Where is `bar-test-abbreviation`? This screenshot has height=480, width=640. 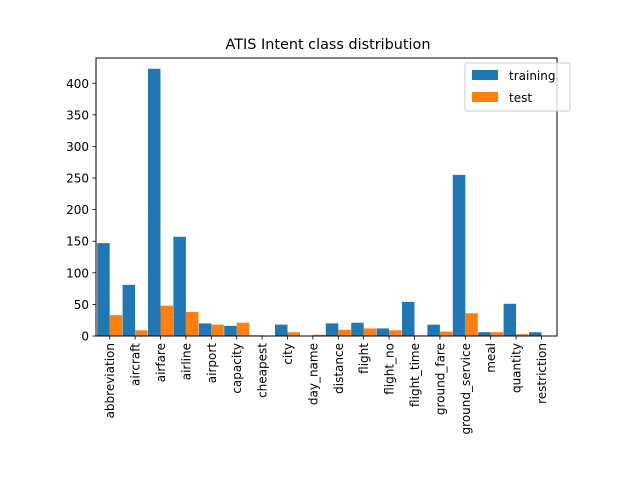 bar-test-abbreviation is located at coordinates (116, 325).